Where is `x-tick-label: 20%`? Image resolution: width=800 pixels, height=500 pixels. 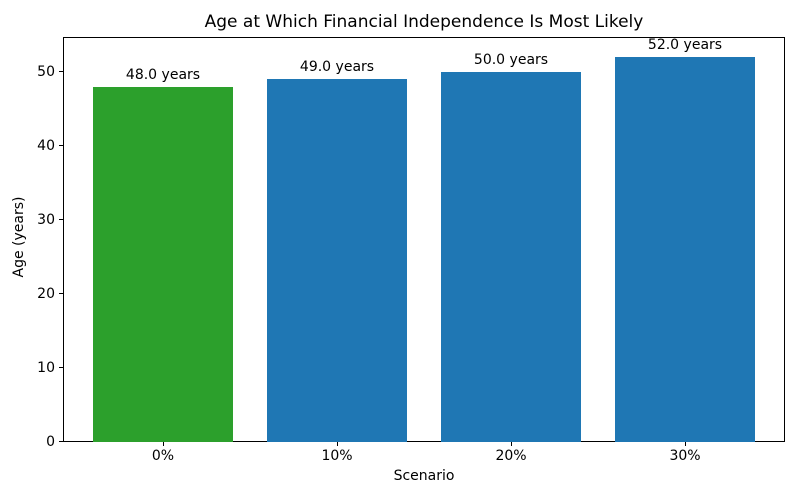
x-tick-label: 20% is located at coordinates (511, 456).